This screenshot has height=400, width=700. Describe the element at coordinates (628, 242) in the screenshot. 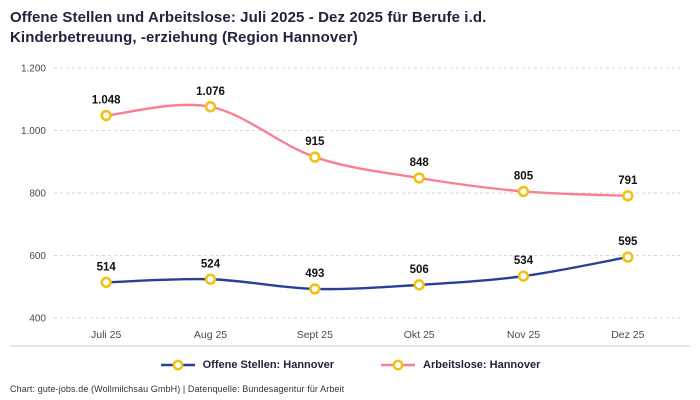

I see `data-label: 595` at that location.